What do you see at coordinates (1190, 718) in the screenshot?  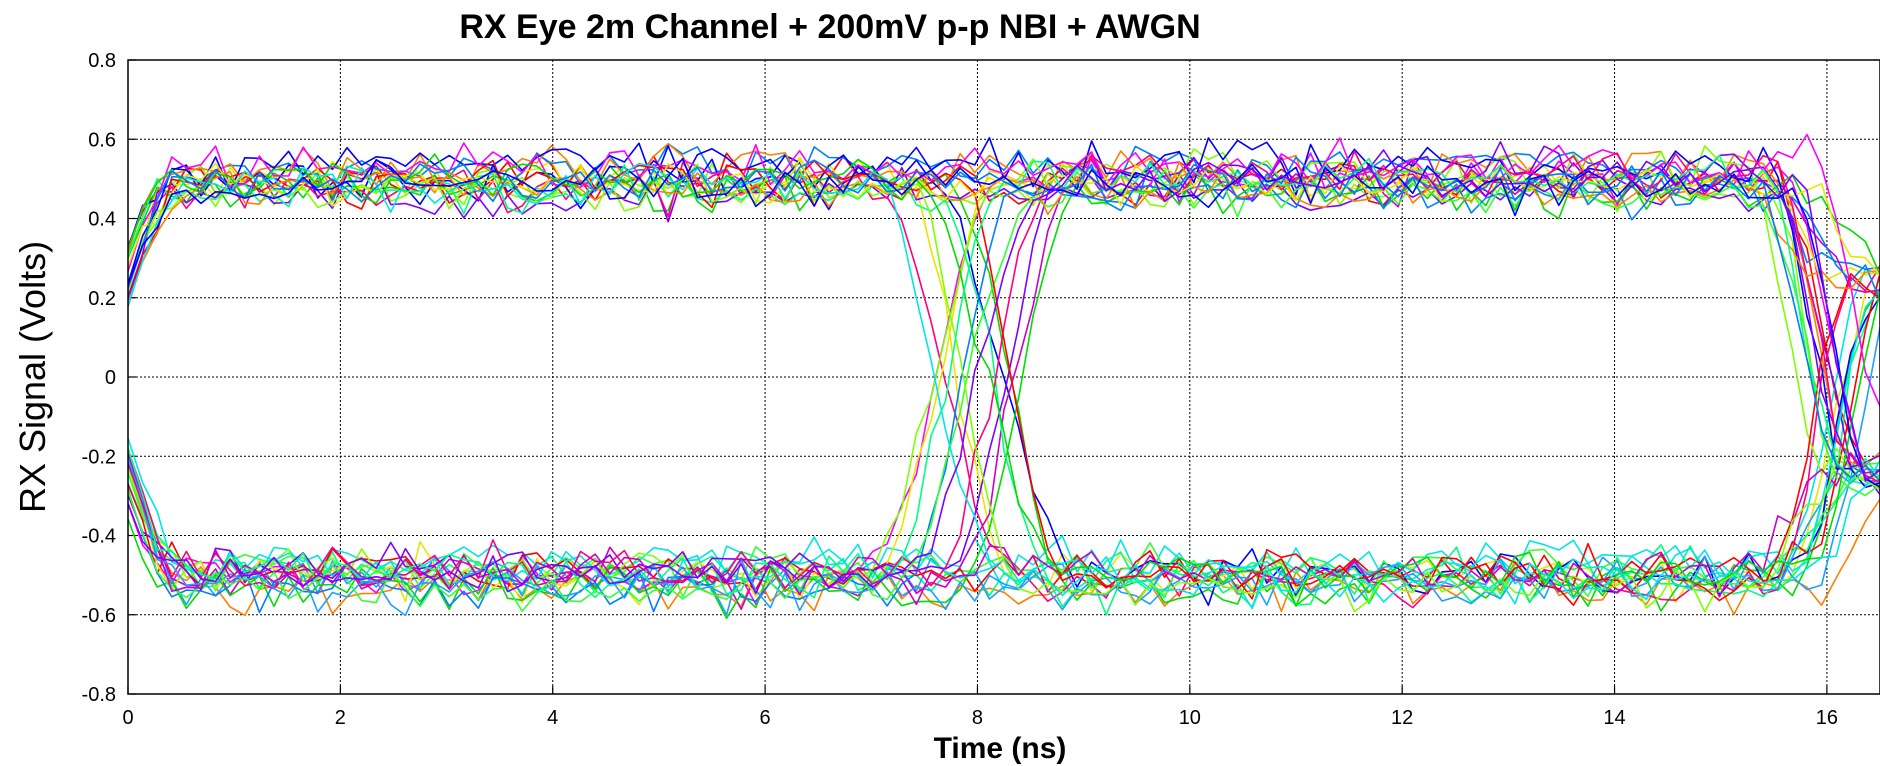 I see `x-tick-label: 10` at bounding box center [1190, 718].